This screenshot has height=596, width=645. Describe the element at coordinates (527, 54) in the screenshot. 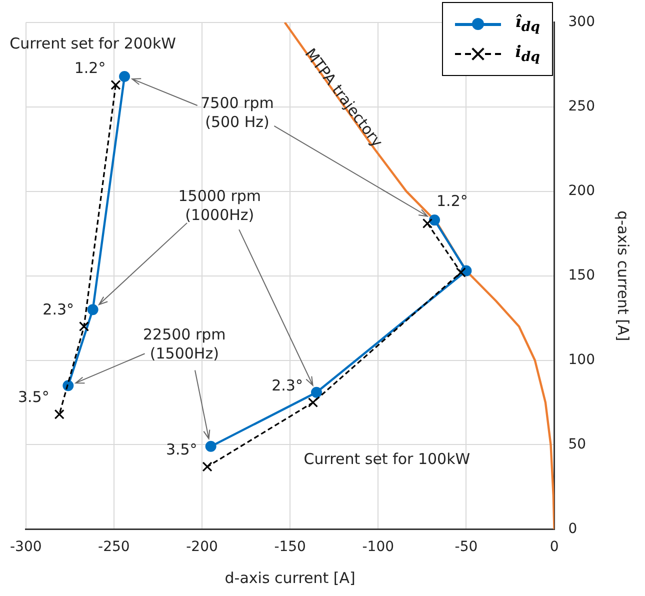

I see `legend-label: i$_{dq}$` at that location.